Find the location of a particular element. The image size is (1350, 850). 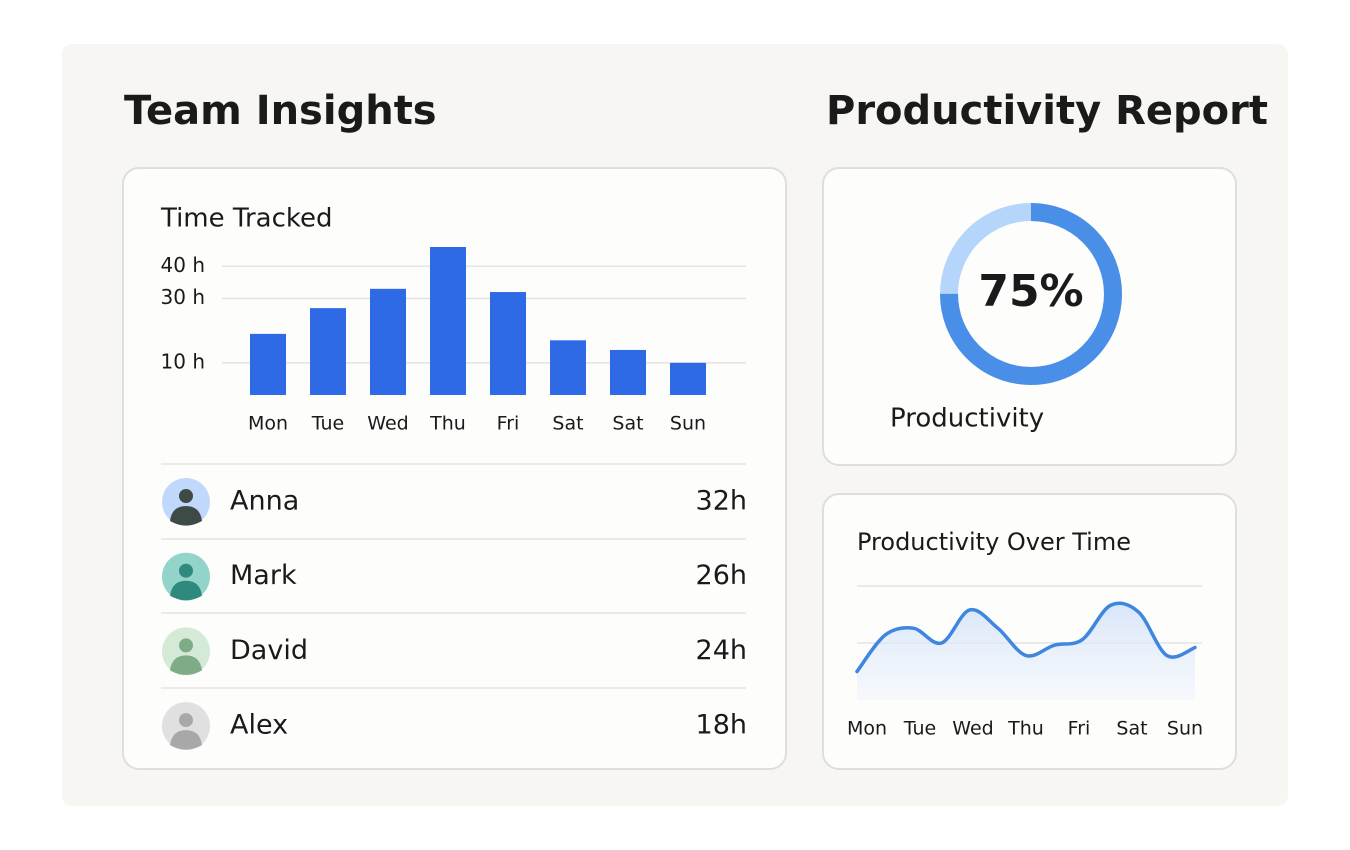

member-name: Alex is located at coordinates (259, 725).